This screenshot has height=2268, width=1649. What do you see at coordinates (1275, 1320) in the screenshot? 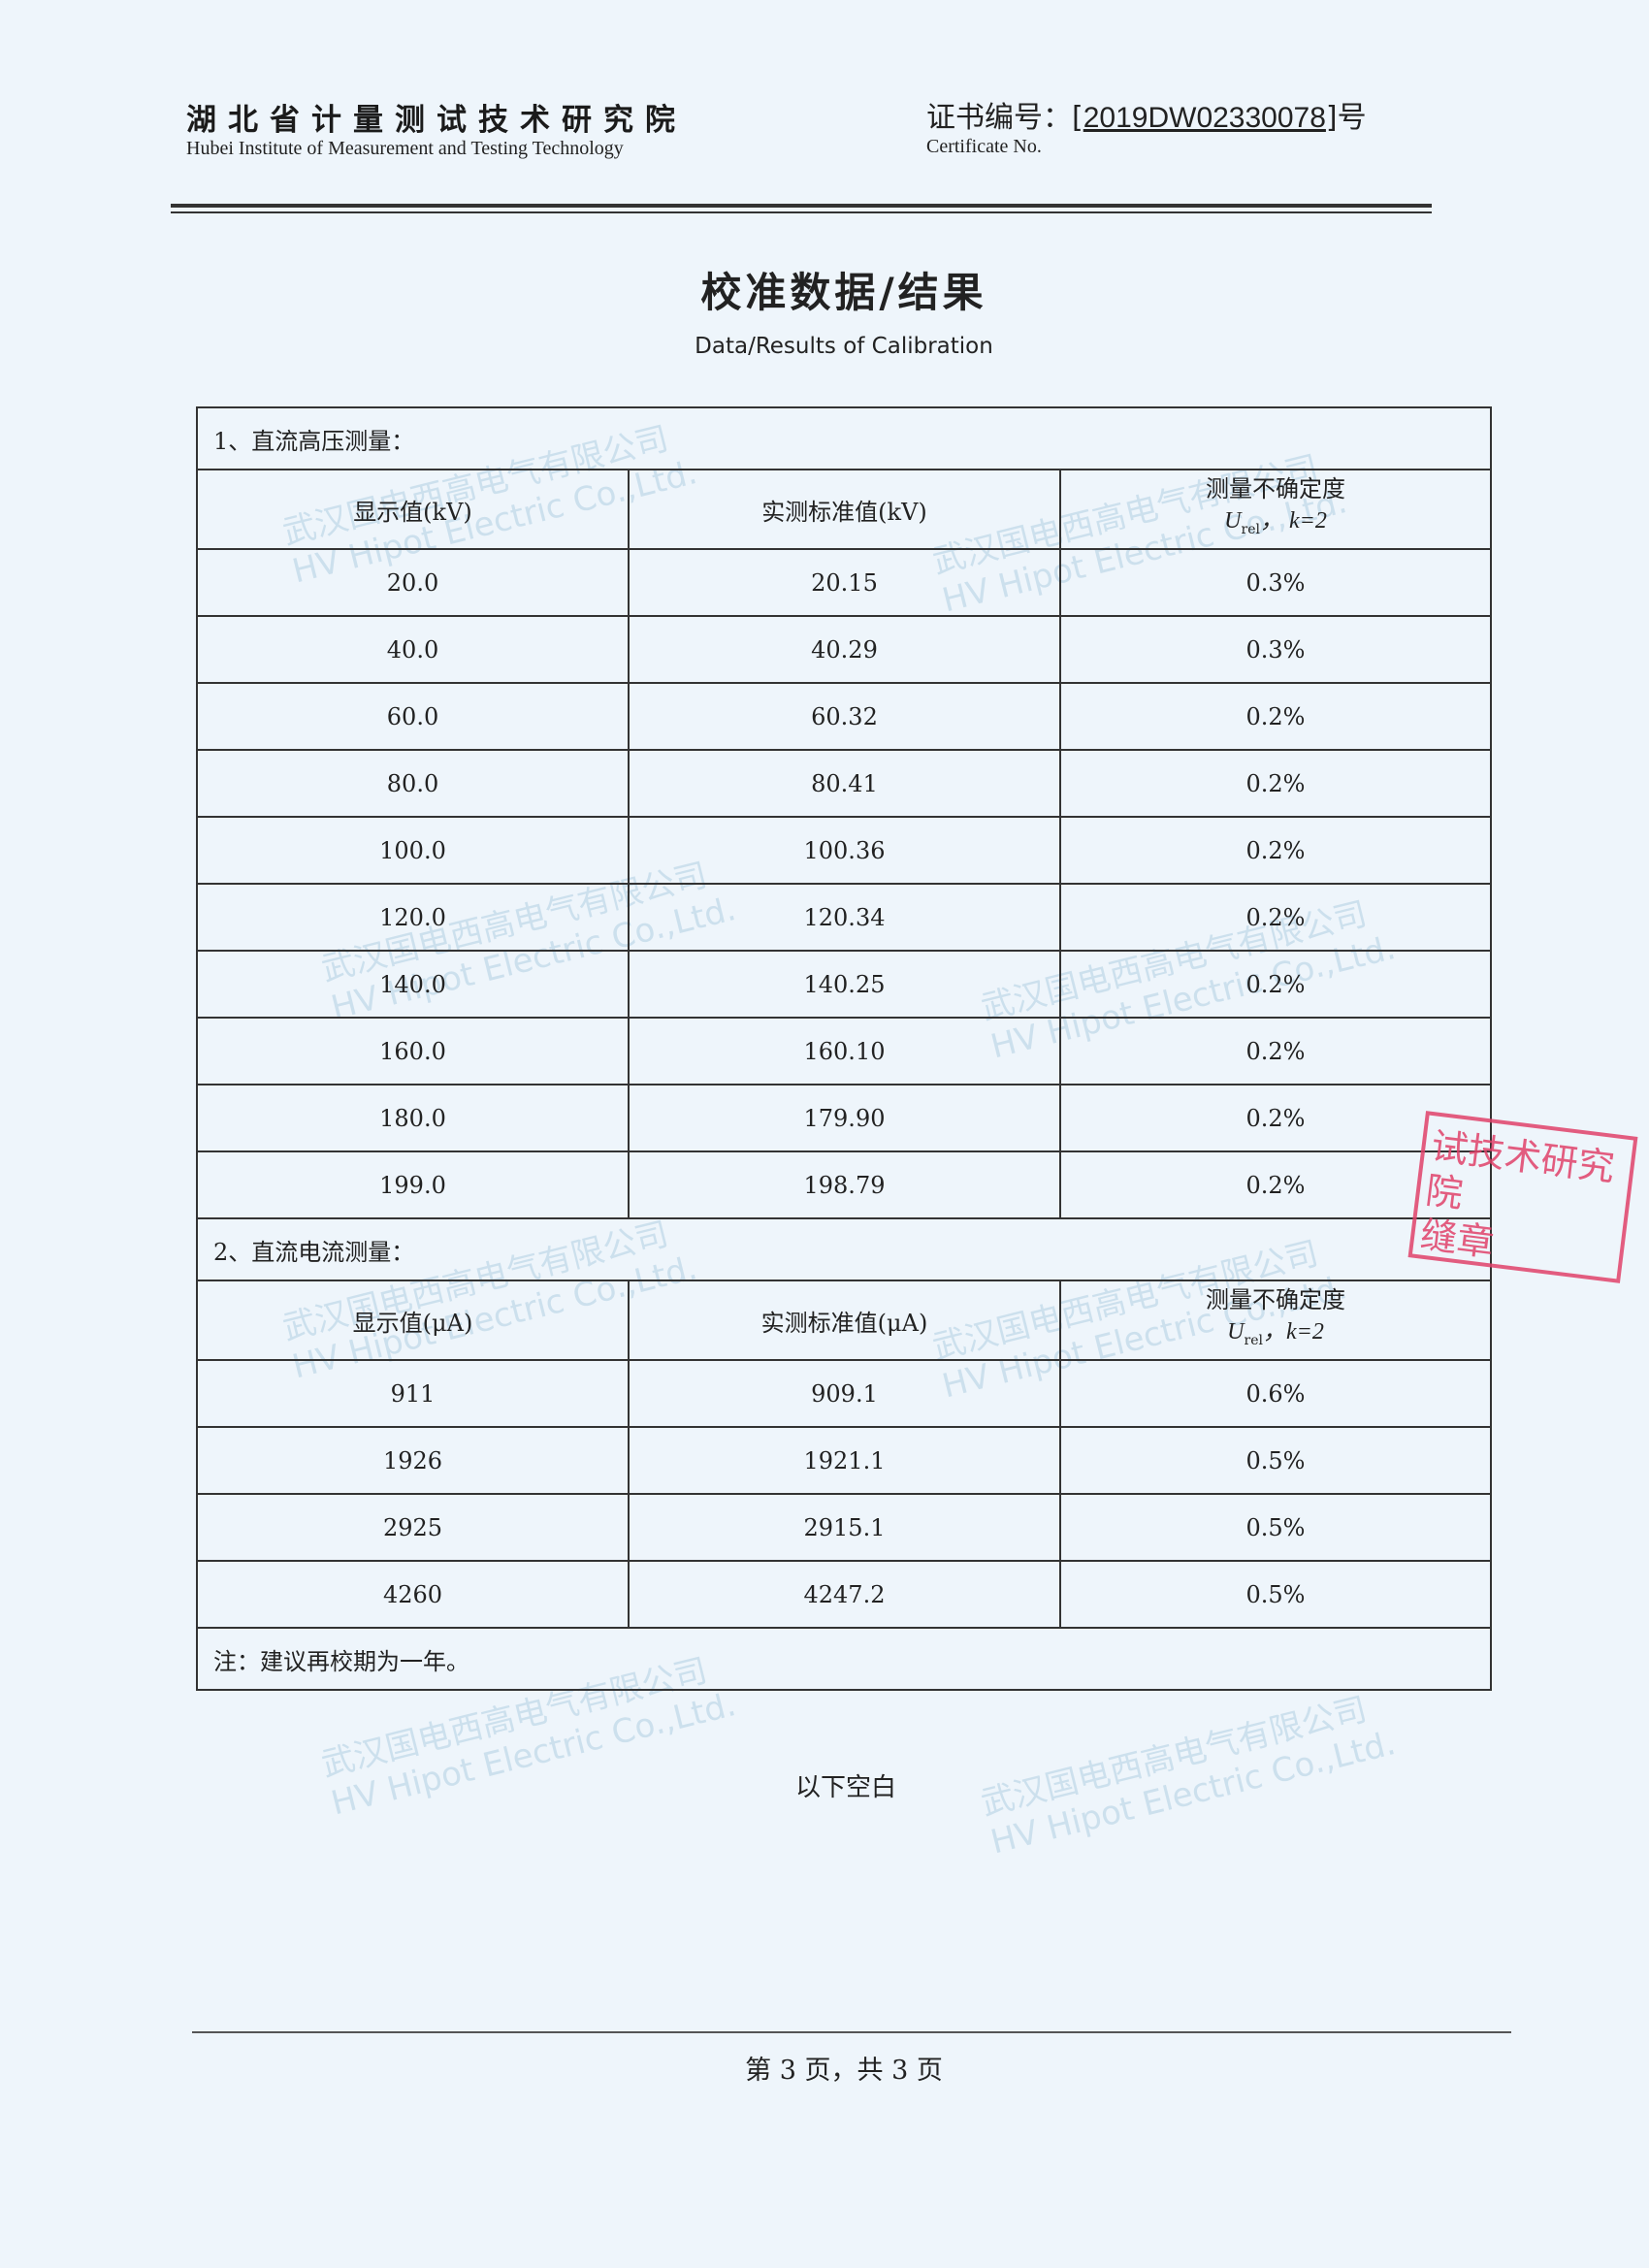
I see `column-header: 测量不确定度 Urel，k=2` at bounding box center [1275, 1320].